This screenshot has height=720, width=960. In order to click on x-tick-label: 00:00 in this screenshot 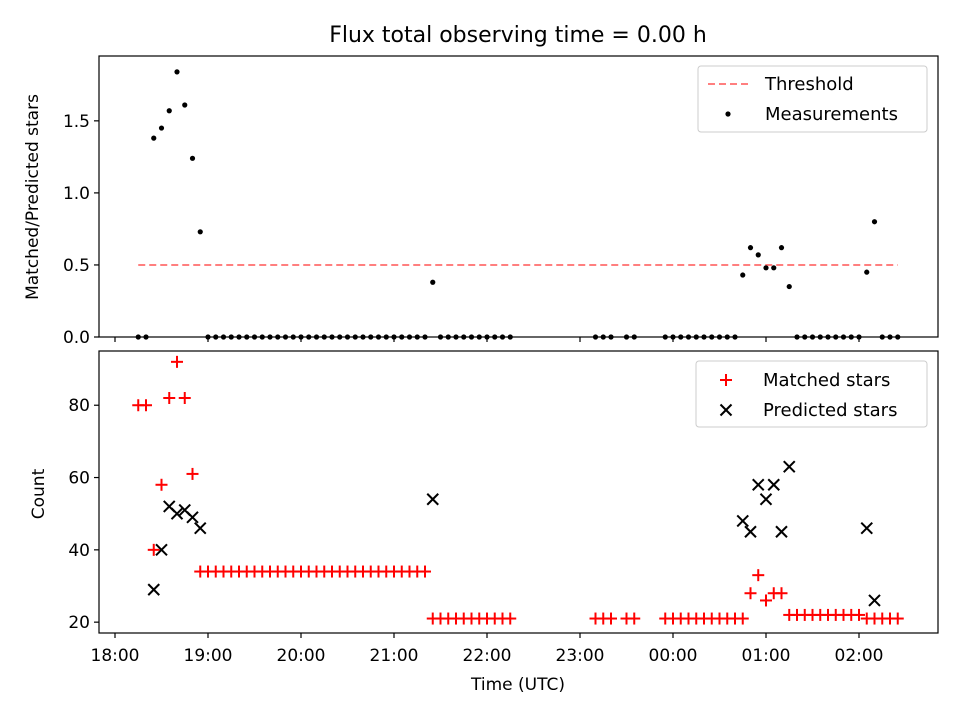, I will do `click(673, 656)`.